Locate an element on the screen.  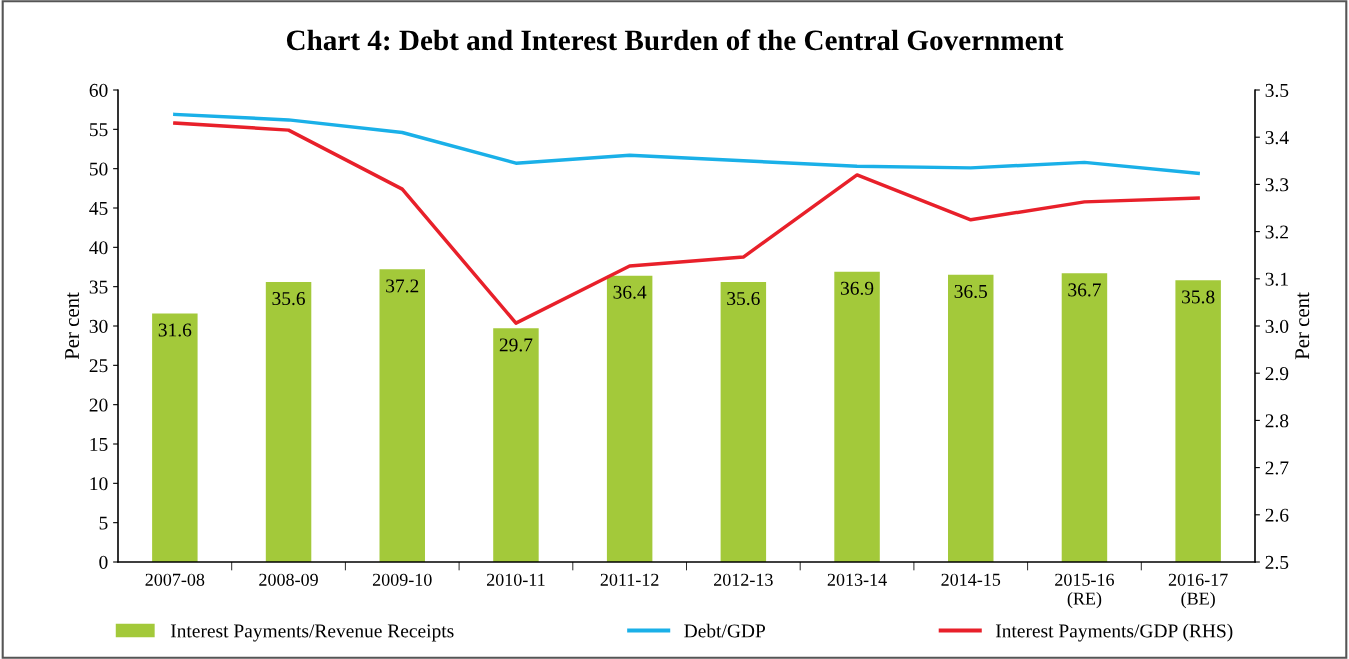
x-tick-label: 2014-15 is located at coordinates (971, 579).